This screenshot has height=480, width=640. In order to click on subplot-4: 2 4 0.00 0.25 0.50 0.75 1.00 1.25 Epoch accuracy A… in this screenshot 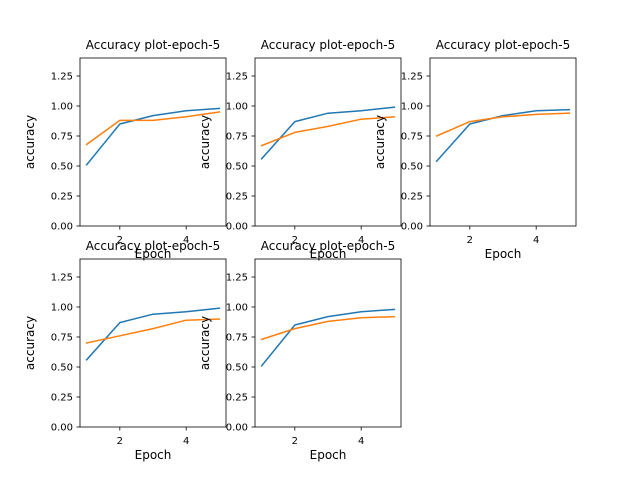, I will do `click(125, 350)`.